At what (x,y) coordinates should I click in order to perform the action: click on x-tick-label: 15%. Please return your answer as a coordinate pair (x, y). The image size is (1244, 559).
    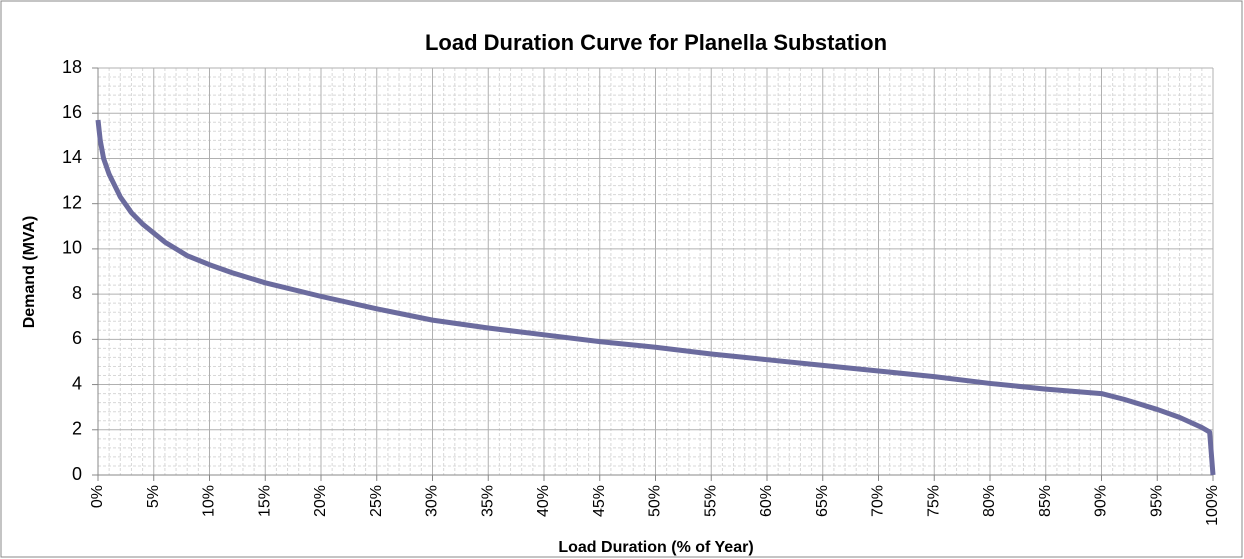
    Looking at the image, I should click on (264, 501).